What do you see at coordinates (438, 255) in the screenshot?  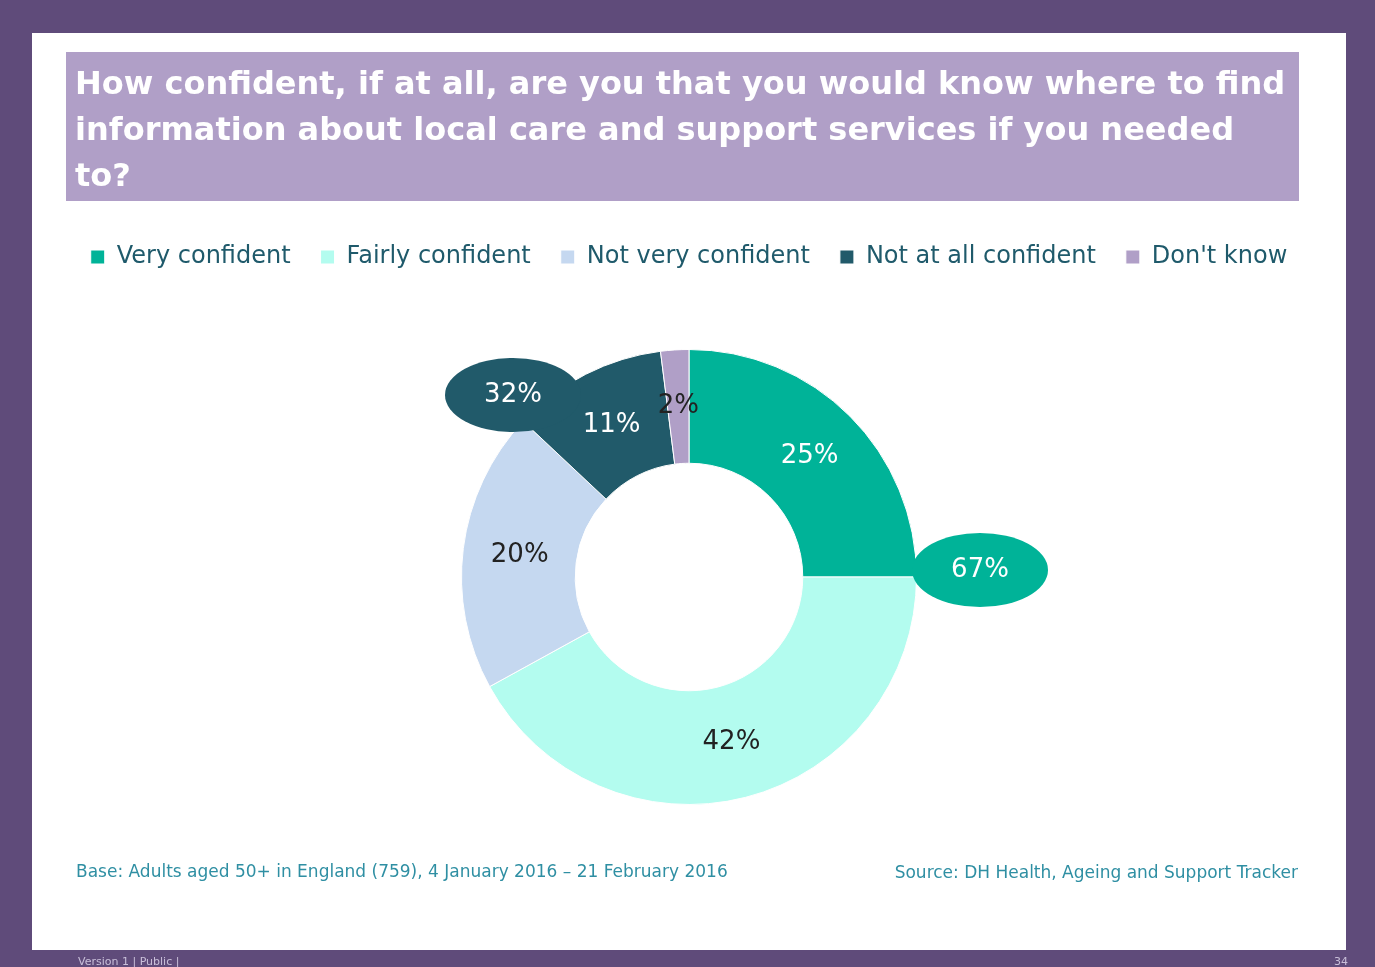 I see `legend-label: Fairly confident` at bounding box center [438, 255].